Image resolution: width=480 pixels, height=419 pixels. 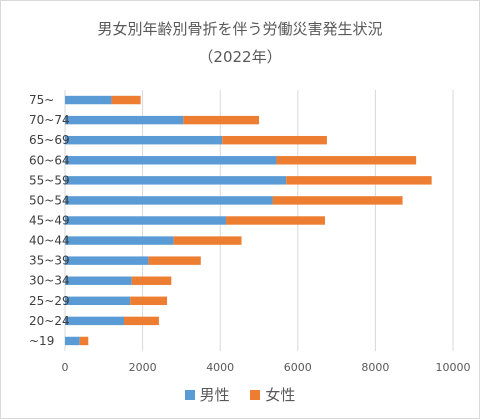 What do you see at coordinates (240, 29) in the screenshot?
I see `chart-title: 男女別年齢別骨折を伴う労働災害発生状況` at bounding box center [240, 29].